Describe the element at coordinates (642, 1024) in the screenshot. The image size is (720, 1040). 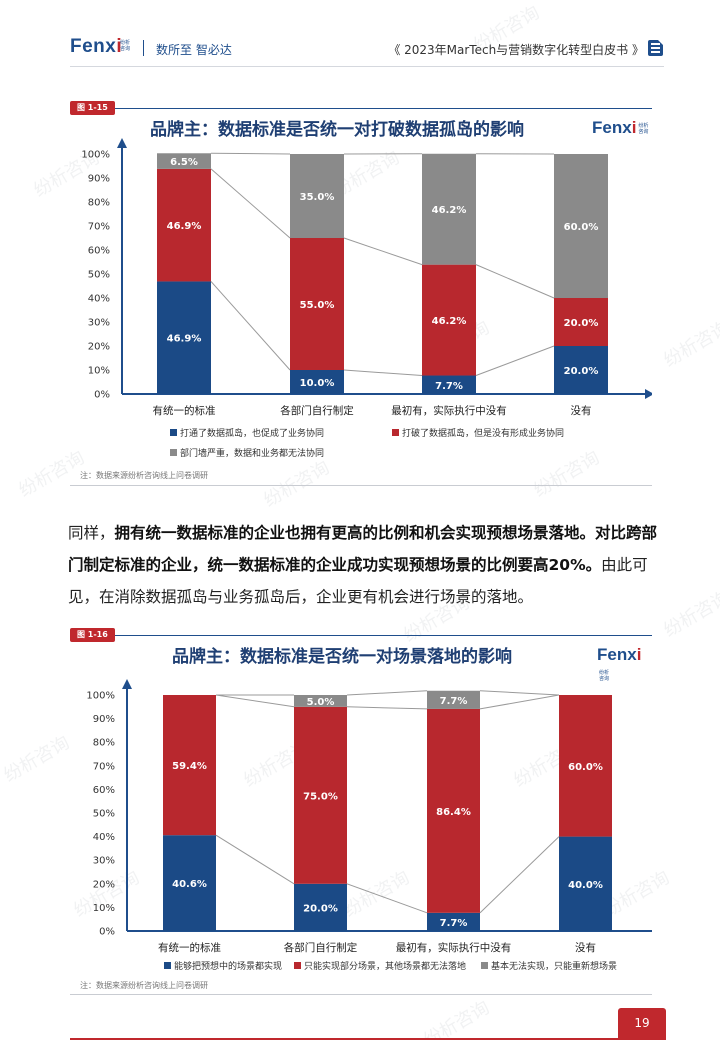
I see `page-number: 19` at that location.